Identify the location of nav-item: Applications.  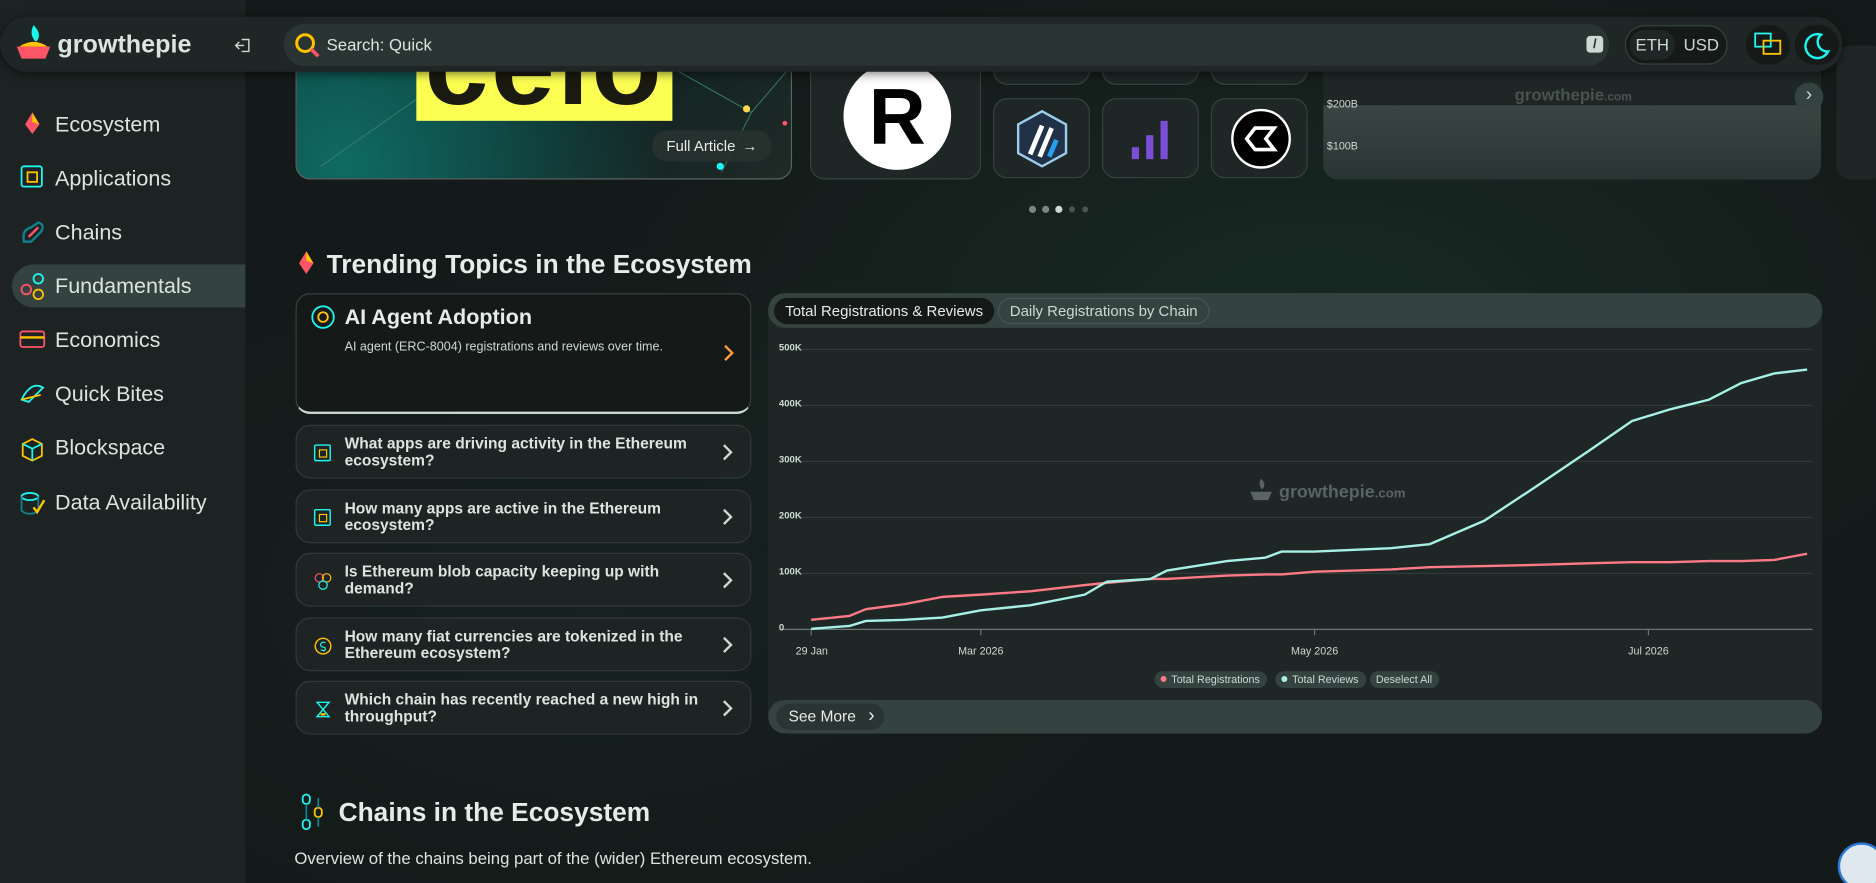
(113, 178).